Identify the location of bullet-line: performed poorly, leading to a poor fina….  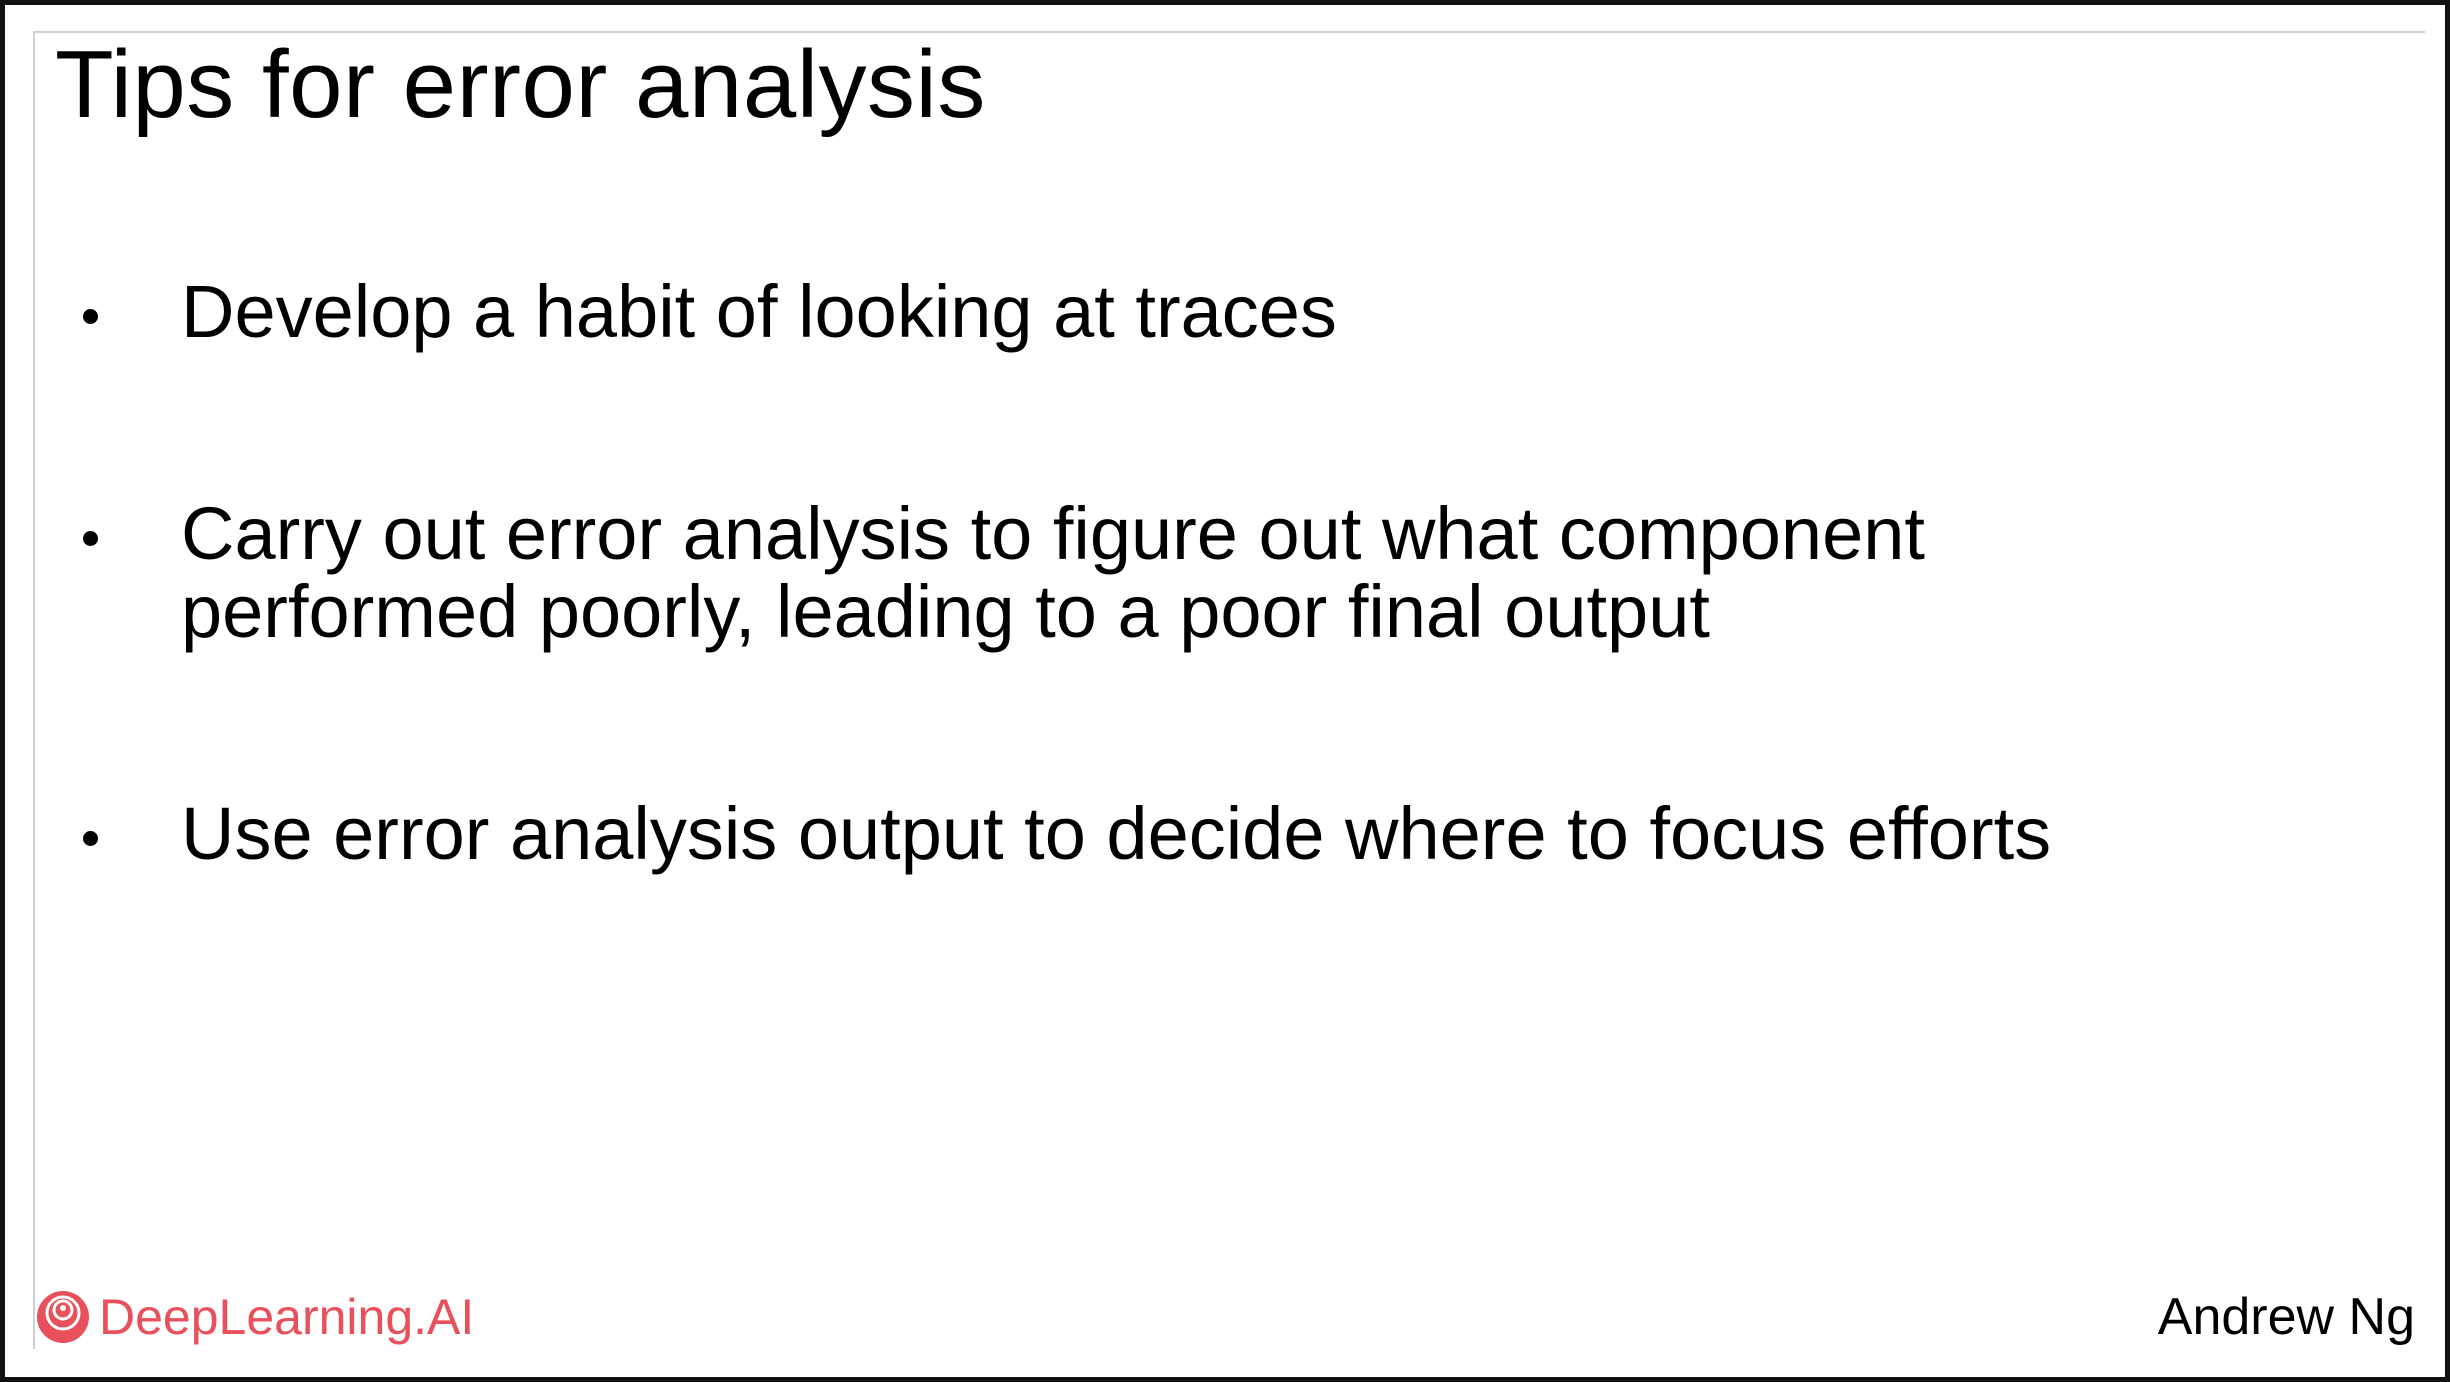
(945, 611).